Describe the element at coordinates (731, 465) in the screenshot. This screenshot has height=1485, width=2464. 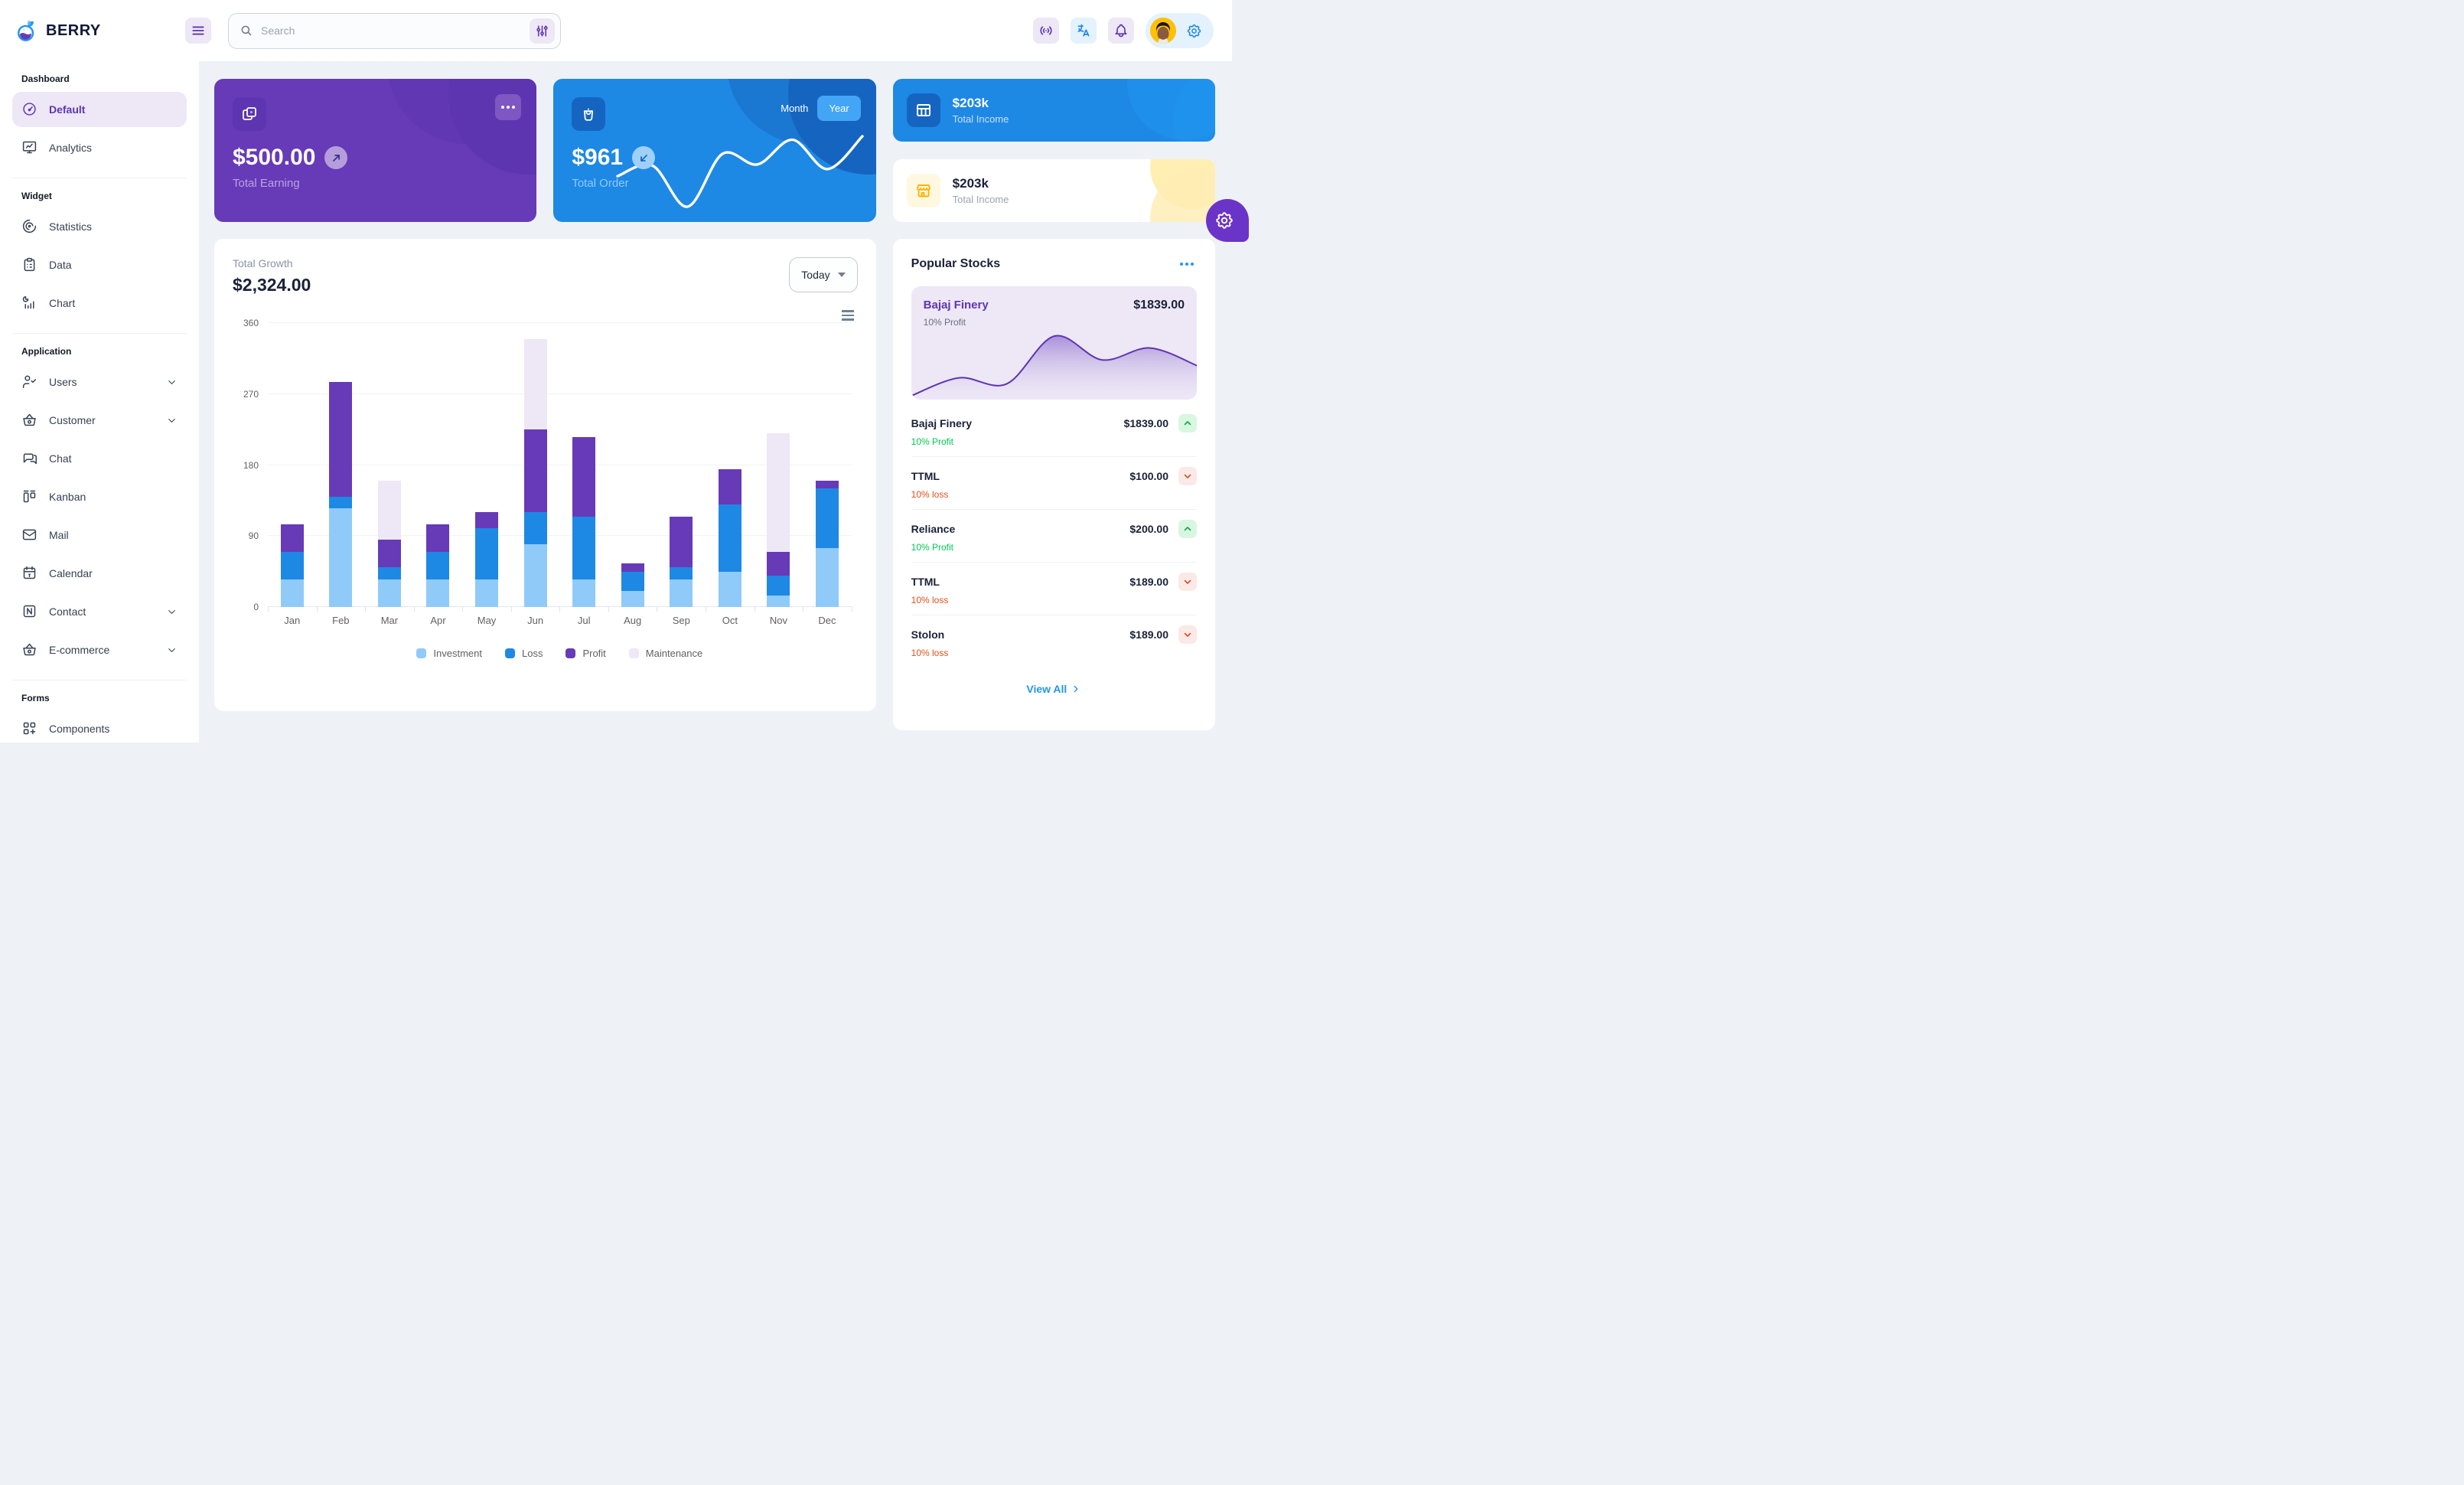
I see `bar-slot-oct` at that location.